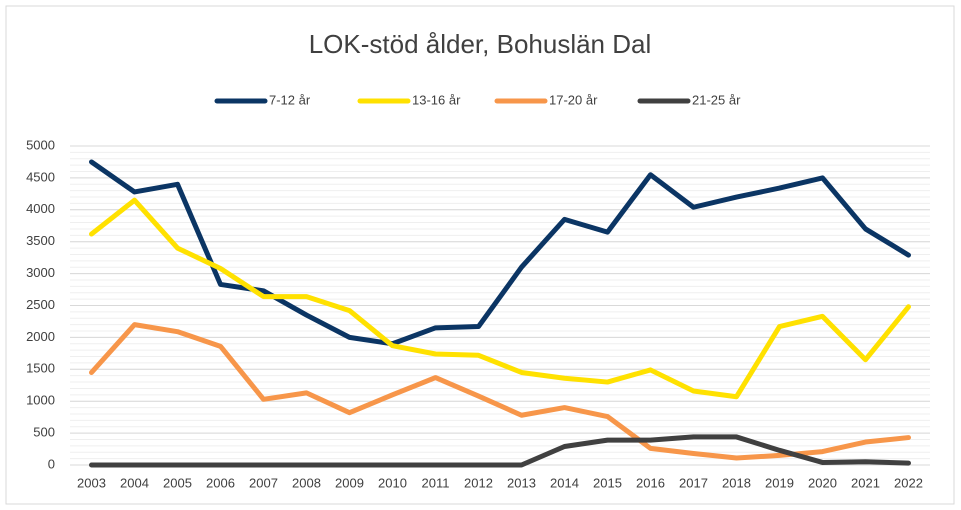 The height and width of the screenshot is (510, 961). Describe the element at coordinates (564, 482) in the screenshot. I see `x-tick-label: 2014` at that location.